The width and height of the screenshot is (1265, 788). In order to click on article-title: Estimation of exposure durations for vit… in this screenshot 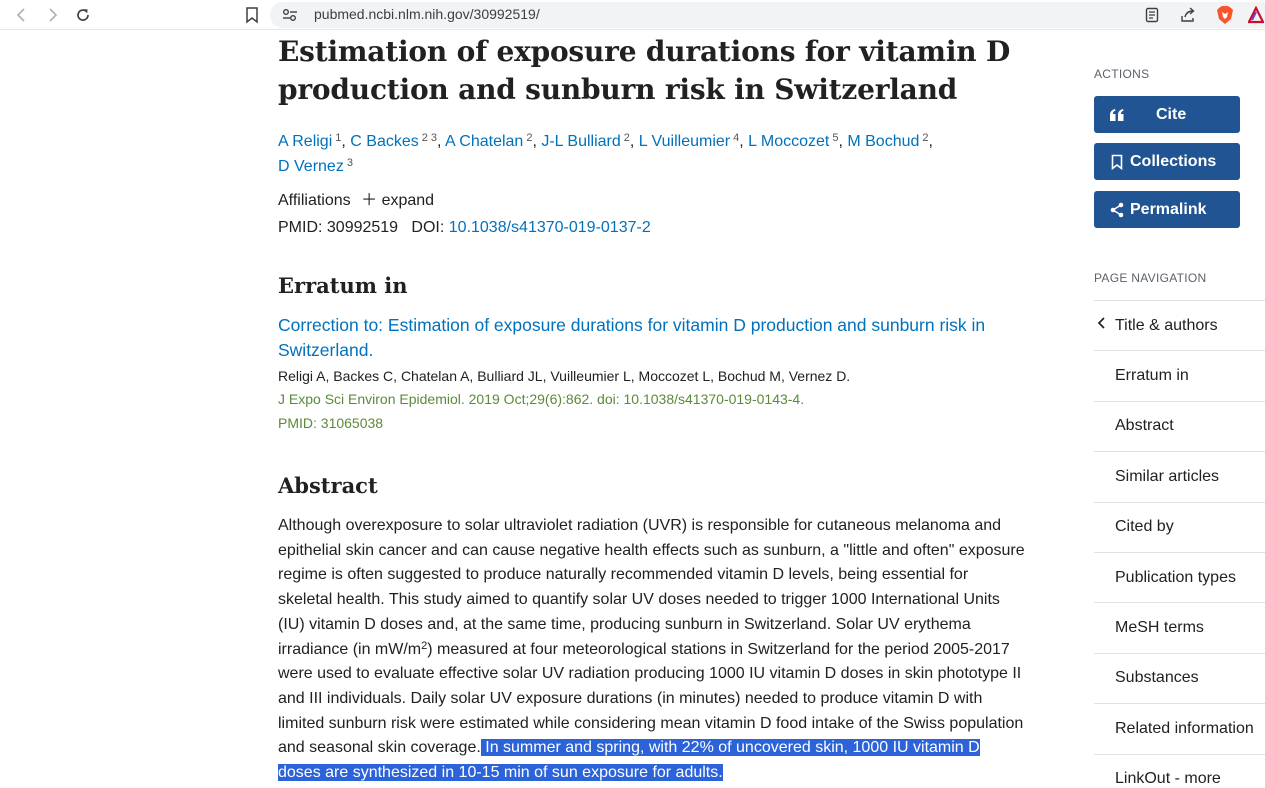, I will do `click(644, 70)`.